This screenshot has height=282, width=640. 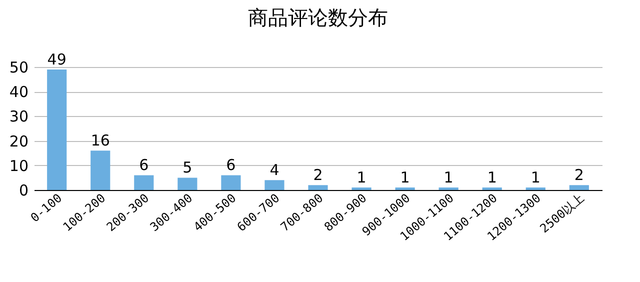 What do you see at coordinates (18, 165) in the screenshot?
I see `y-tick-label: 10` at bounding box center [18, 165].